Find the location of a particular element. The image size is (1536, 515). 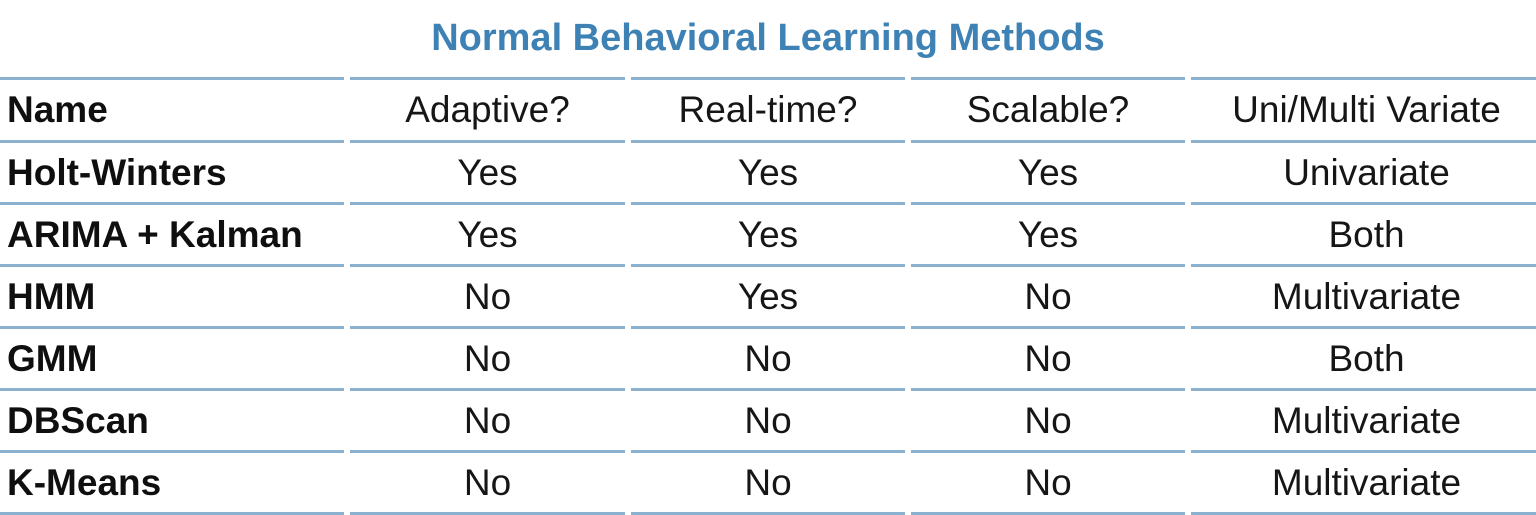

column-header-realtime: Real-time? is located at coordinates (768, 108).